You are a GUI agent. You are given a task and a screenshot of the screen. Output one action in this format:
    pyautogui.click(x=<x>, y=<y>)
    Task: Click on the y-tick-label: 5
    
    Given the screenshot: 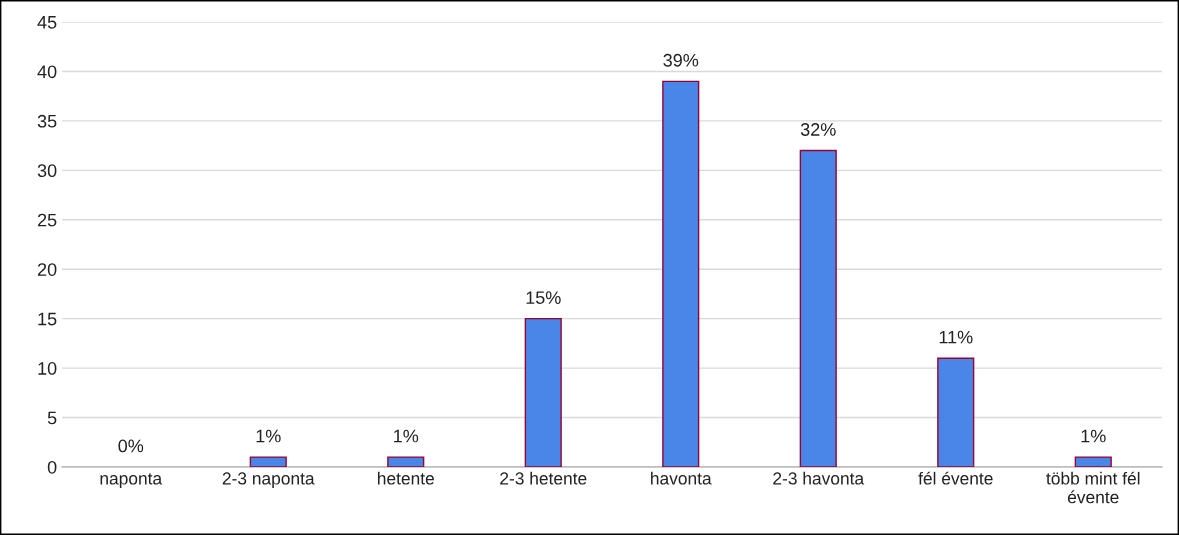 What is the action you would take?
    pyautogui.click(x=52, y=418)
    